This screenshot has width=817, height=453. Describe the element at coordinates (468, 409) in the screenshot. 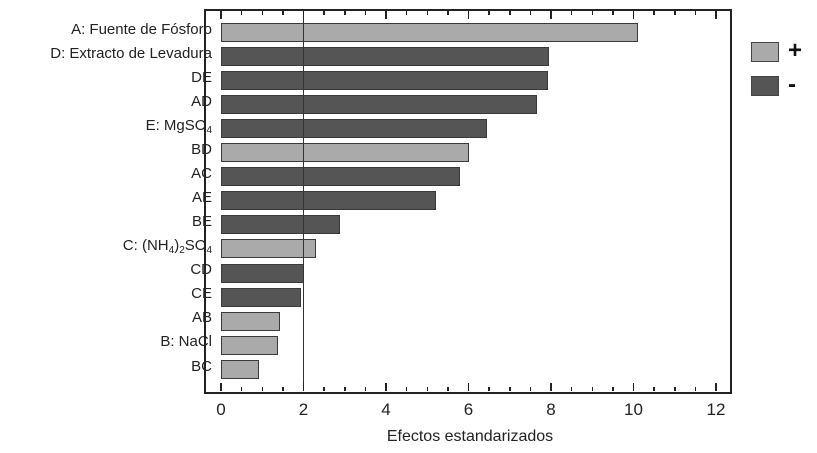

I see `x-tick-label: 6` at that location.